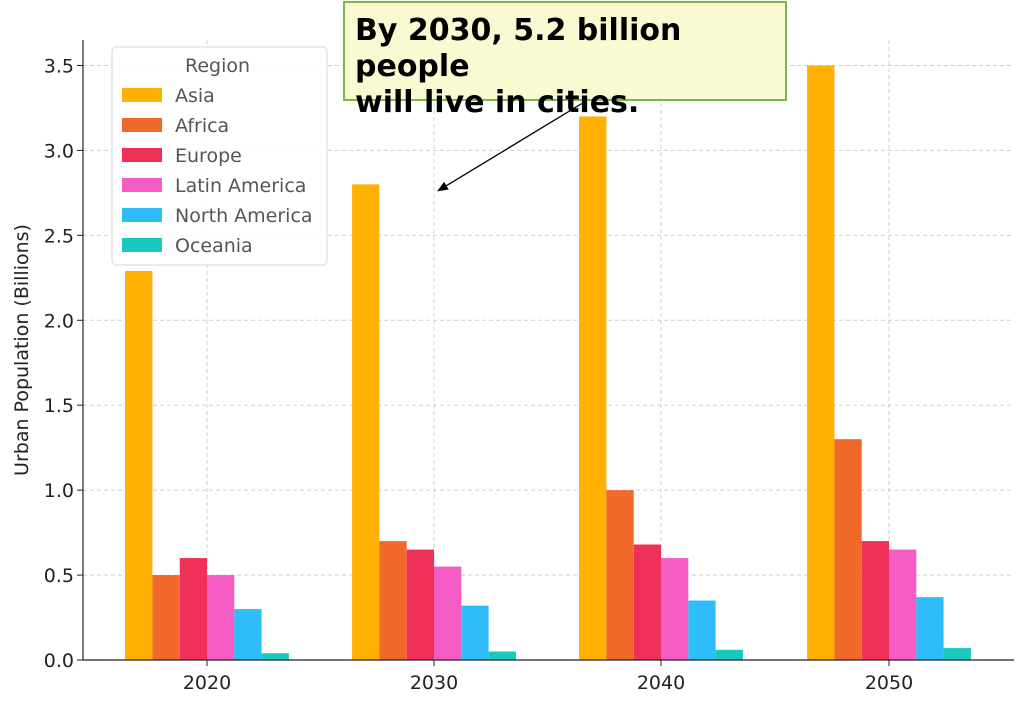 The width and height of the screenshot is (1024, 701). What do you see at coordinates (59, 661) in the screenshot?
I see `y-tick-label: 0.0` at bounding box center [59, 661].